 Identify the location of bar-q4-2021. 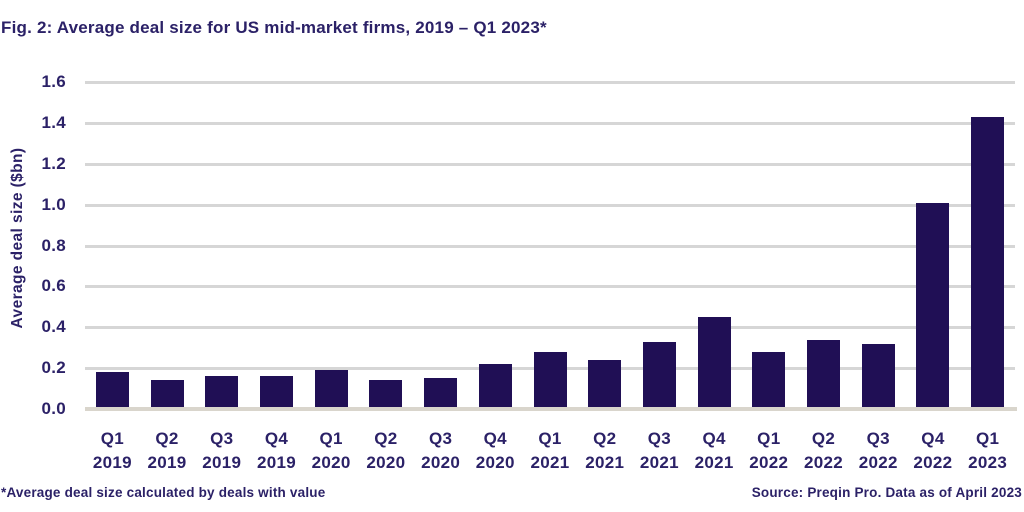
(714, 363).